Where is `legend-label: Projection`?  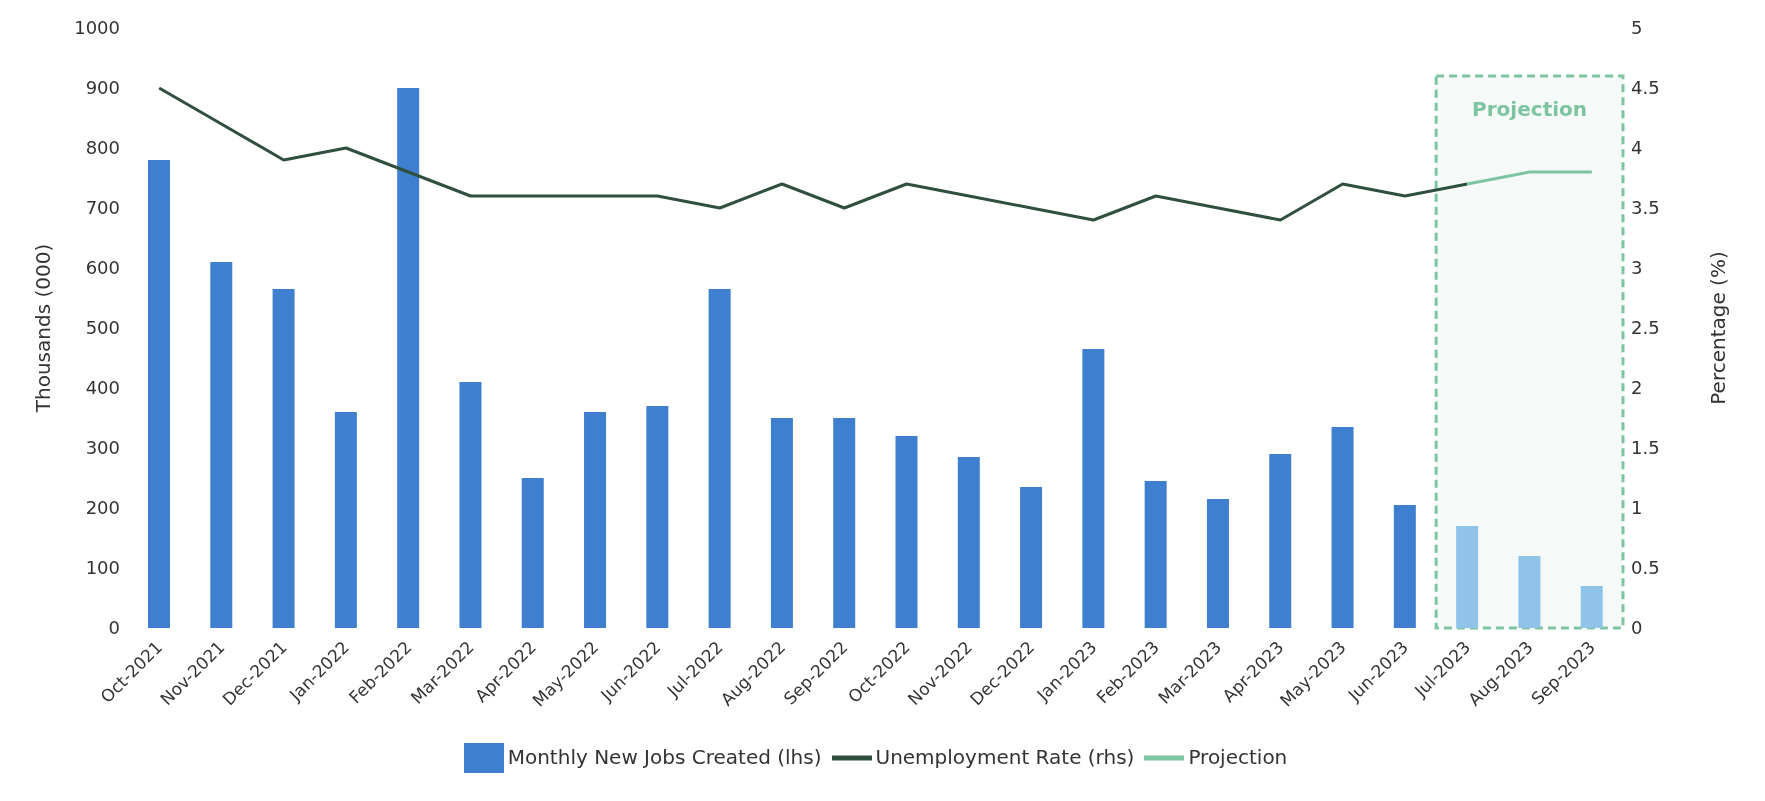
legend-label: Projection is located at coordinates (1238, 756).